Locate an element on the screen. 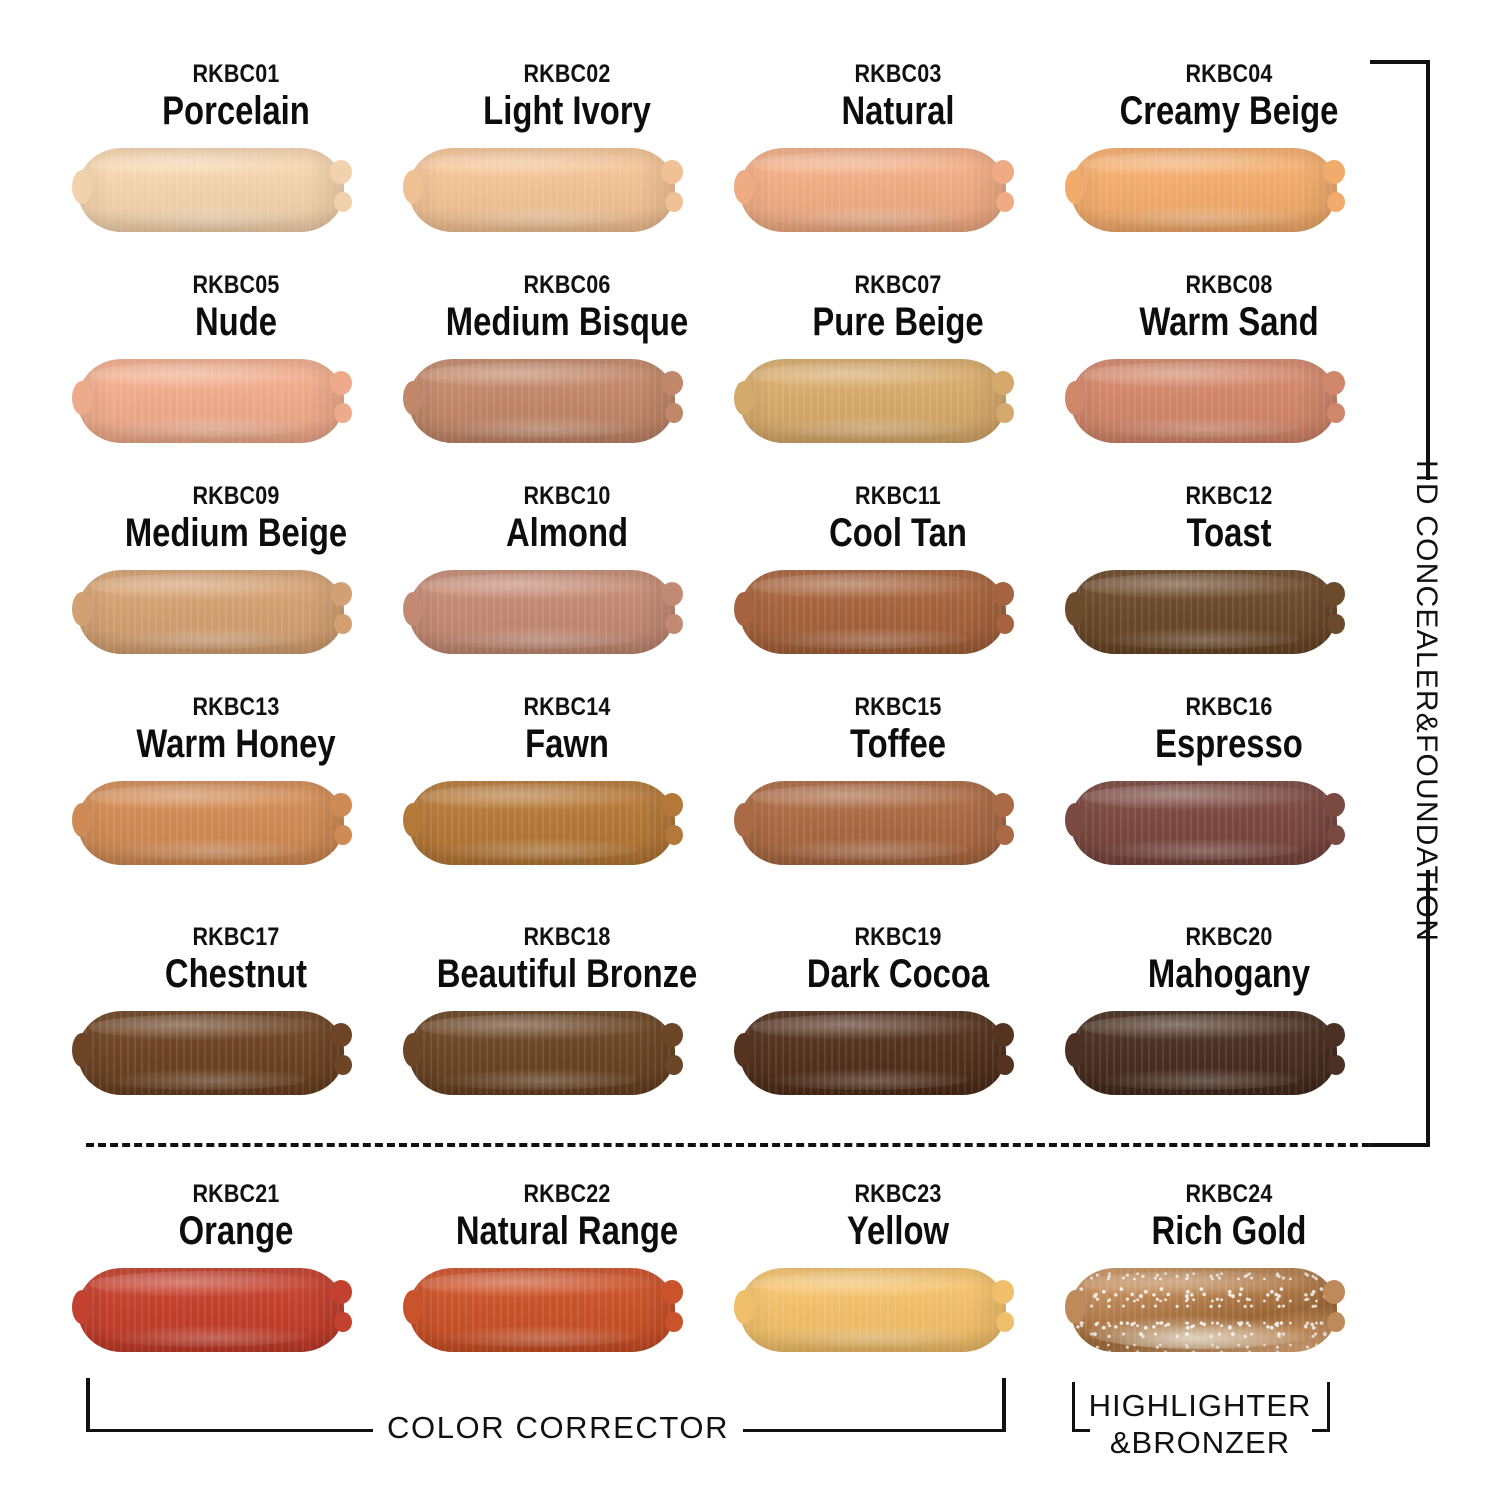  shade-cell: RKBC11 Cool Tan is located at coordinates (896, 569).